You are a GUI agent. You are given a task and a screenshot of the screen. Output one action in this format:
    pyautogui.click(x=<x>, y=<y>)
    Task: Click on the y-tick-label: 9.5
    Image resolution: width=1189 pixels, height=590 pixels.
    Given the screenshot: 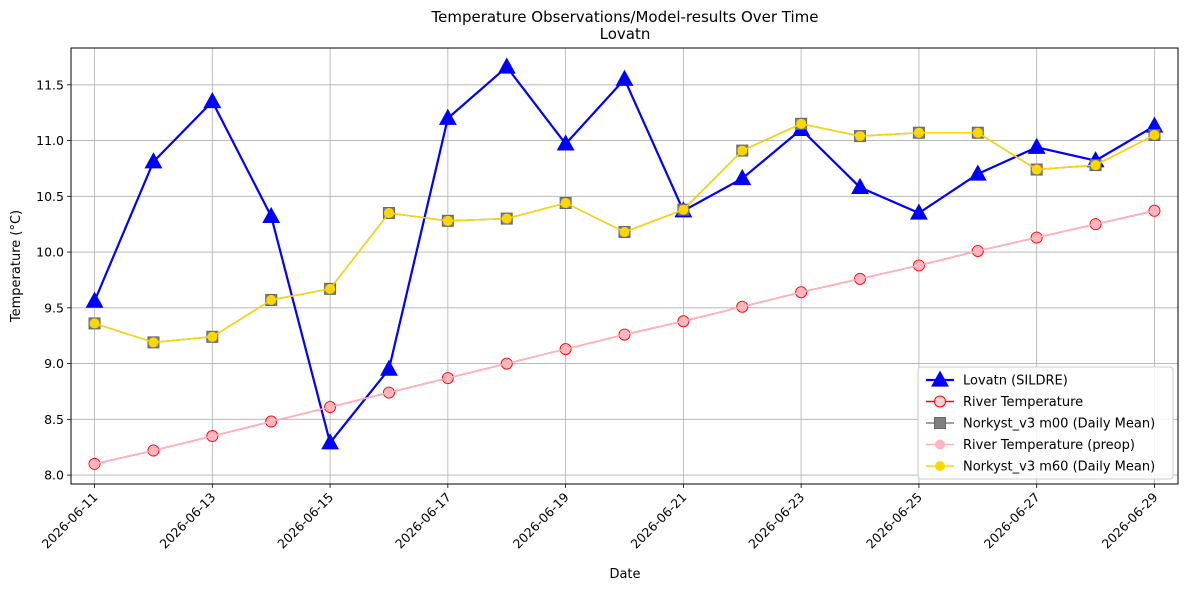 What is the action you would take?
    pyautogui.click(x=54, y=307)
    